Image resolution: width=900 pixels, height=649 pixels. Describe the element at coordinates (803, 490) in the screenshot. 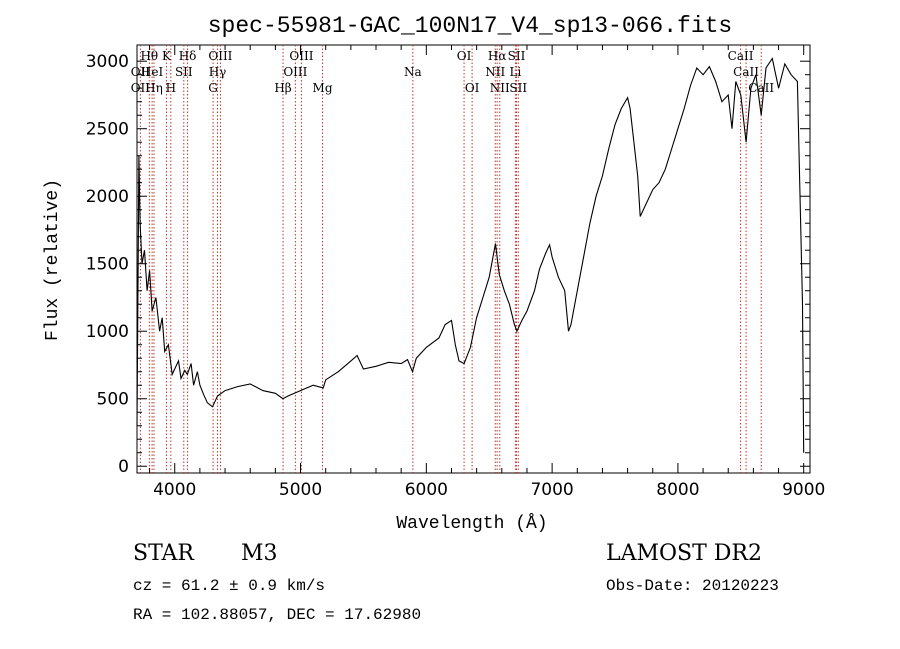

I see `x-tick-label: 9000` at that location.